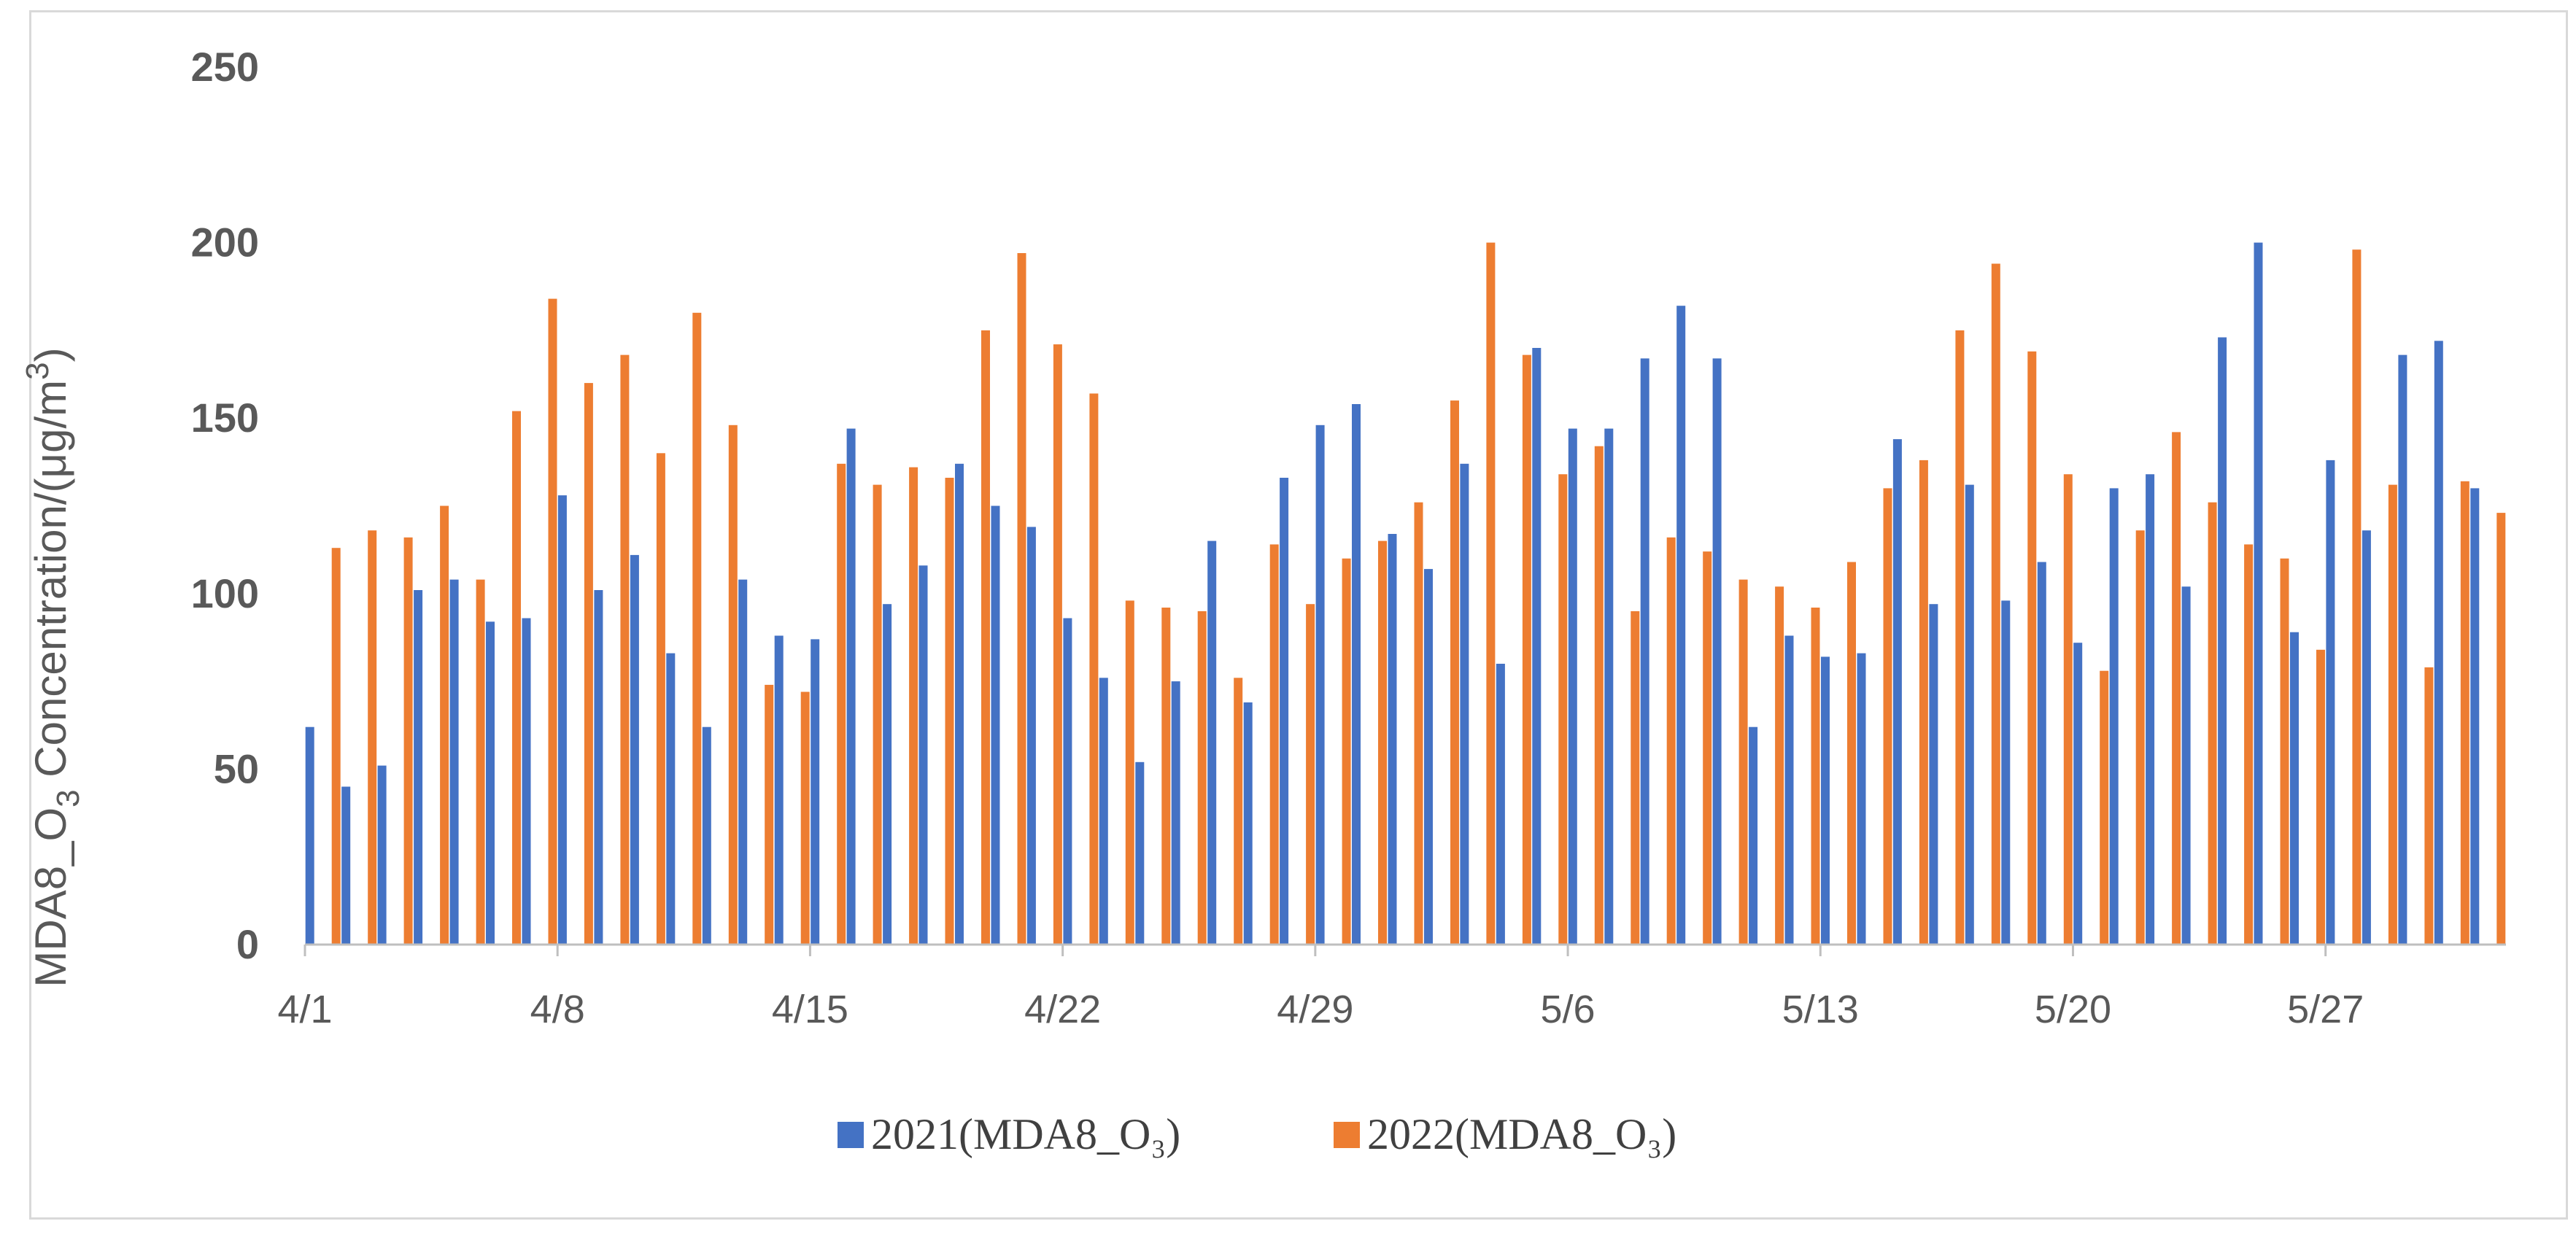 This screenshot has height=1248, width=2576. I want to click on x-tick-label: 5/13, so click(1820, 1009).